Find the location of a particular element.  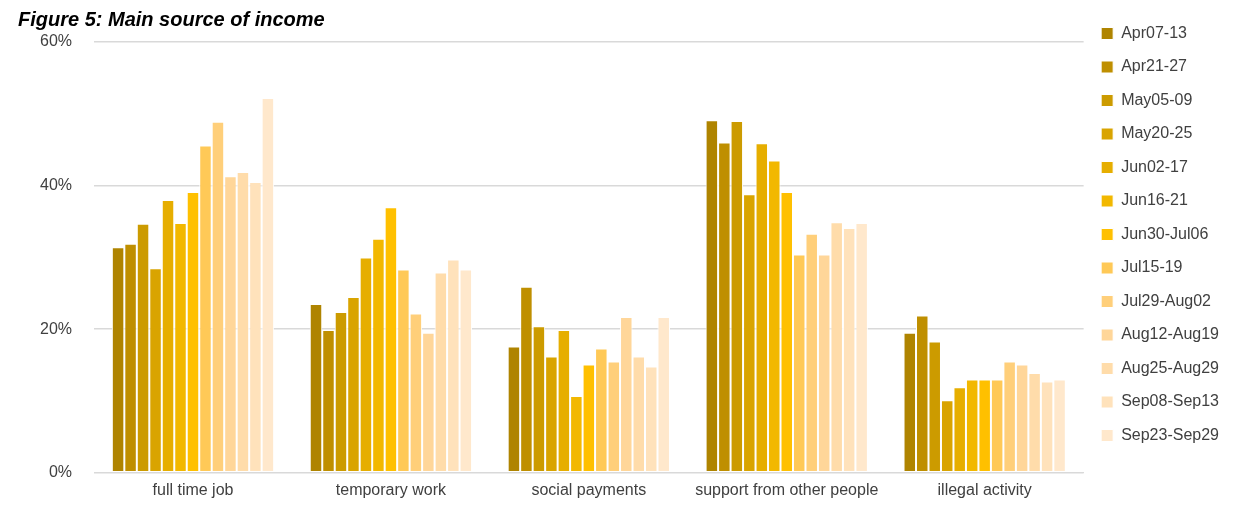

legend-label: May20-25 is located at coordinates (1157, 133).